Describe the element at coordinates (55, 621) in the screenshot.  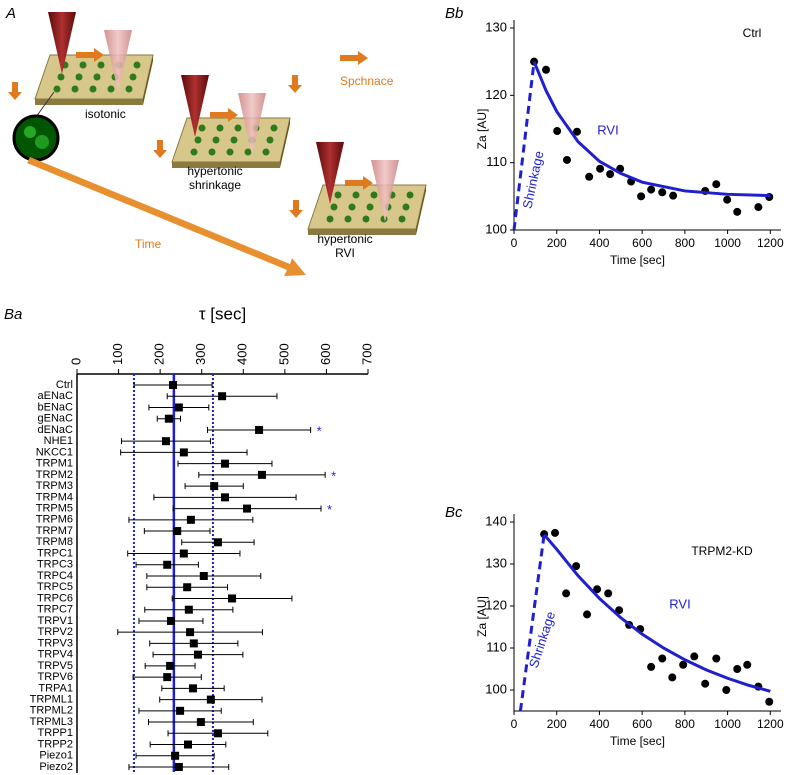
I see `category-label: TRPV1` at that location.